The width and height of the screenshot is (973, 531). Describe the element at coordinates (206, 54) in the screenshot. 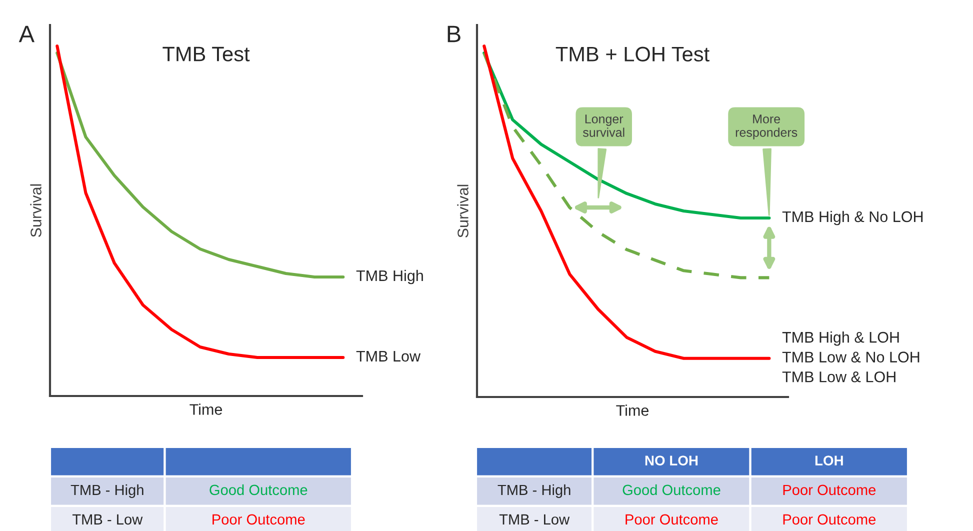

I see `chart-title: TMB Test` at that location.